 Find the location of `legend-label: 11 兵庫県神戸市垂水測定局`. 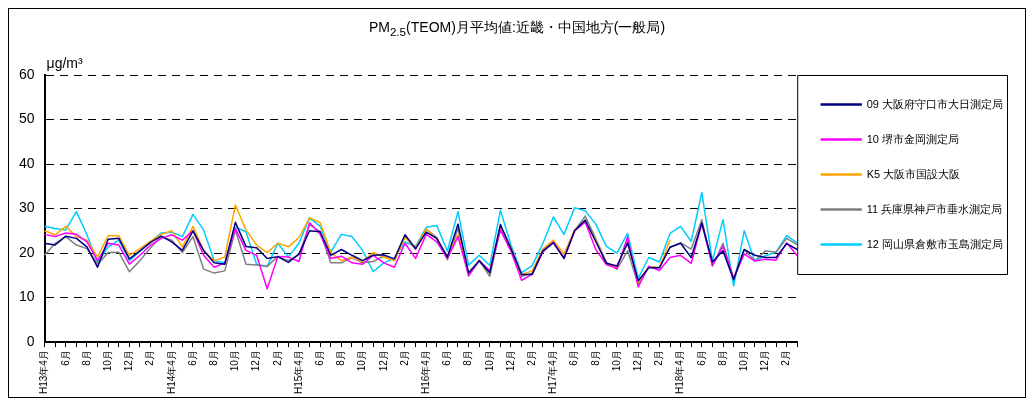

legend-label: 11 兵庫県神戸市垂水測定局 is located at coordinates (934, 208).